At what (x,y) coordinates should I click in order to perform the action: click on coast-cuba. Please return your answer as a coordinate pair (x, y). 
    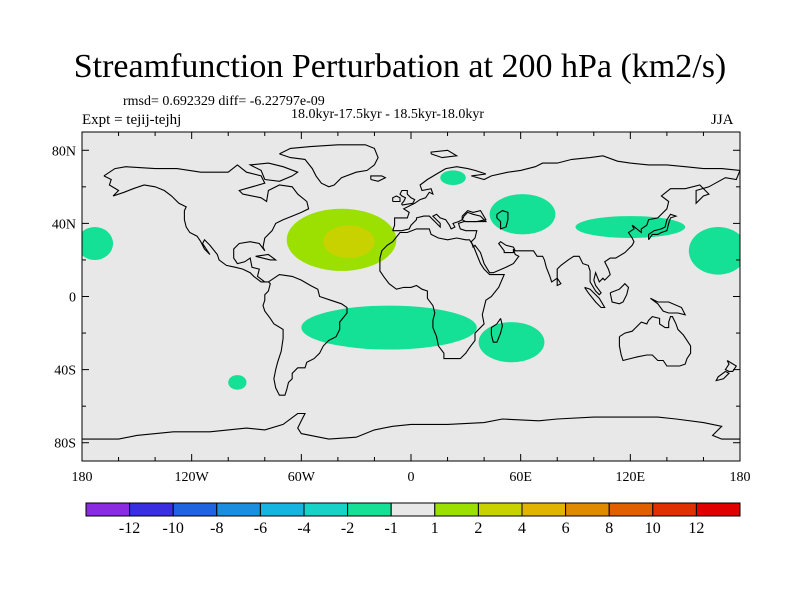
    Looking at the image, I should click on (266, 257).